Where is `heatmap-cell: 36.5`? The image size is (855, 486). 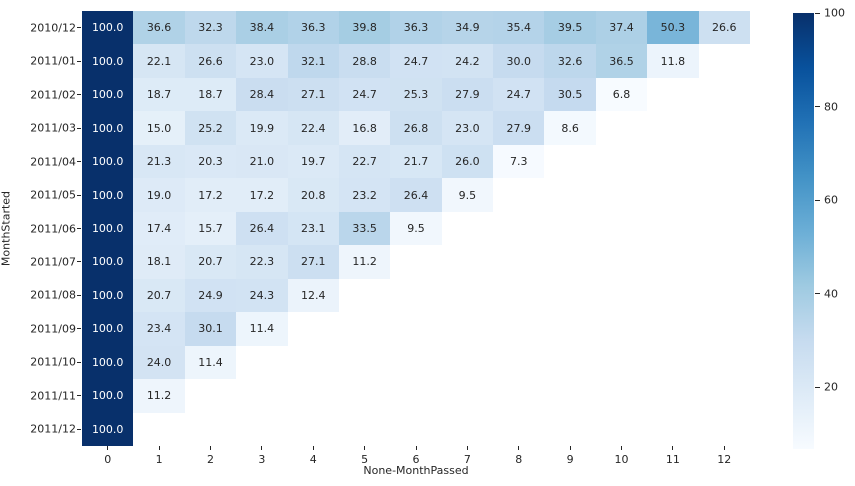
heatmap-cell: 36.5 is located at coordinates (621, 61).